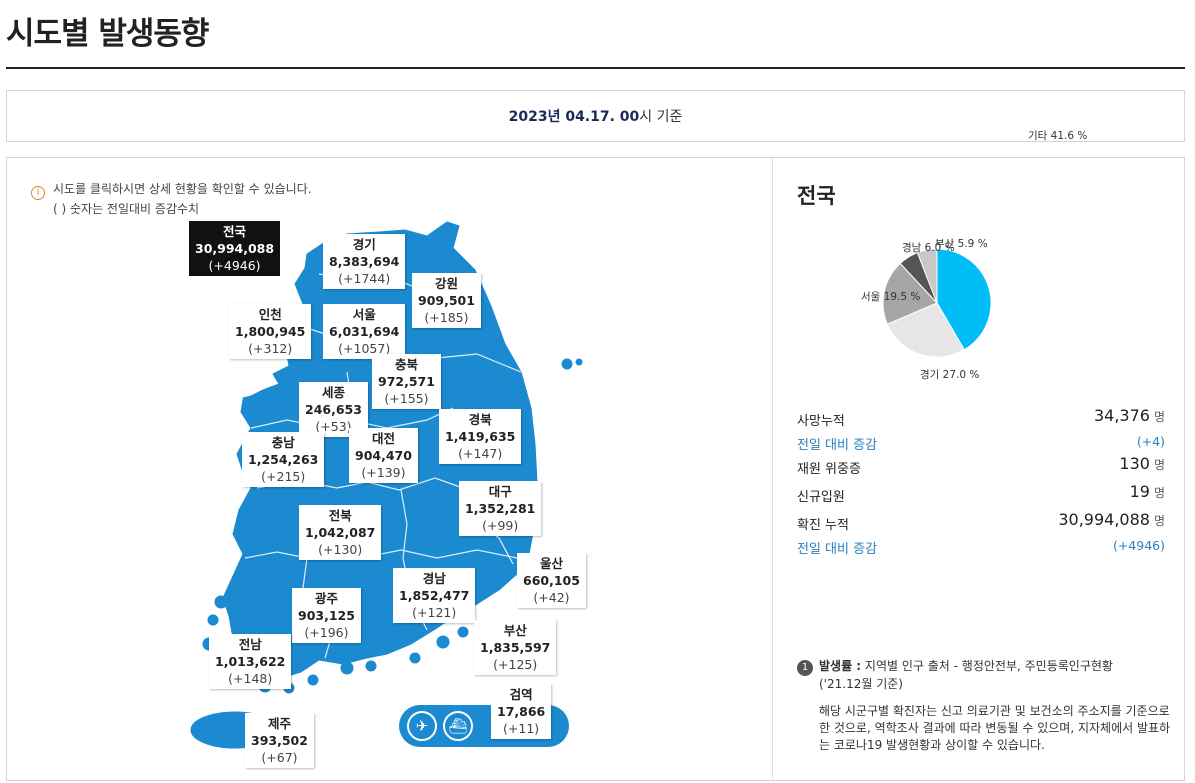 Image resolution: width=1195 pixels, height=783 pixels. I want to click on region-value: 972,571, so click(406, 381).